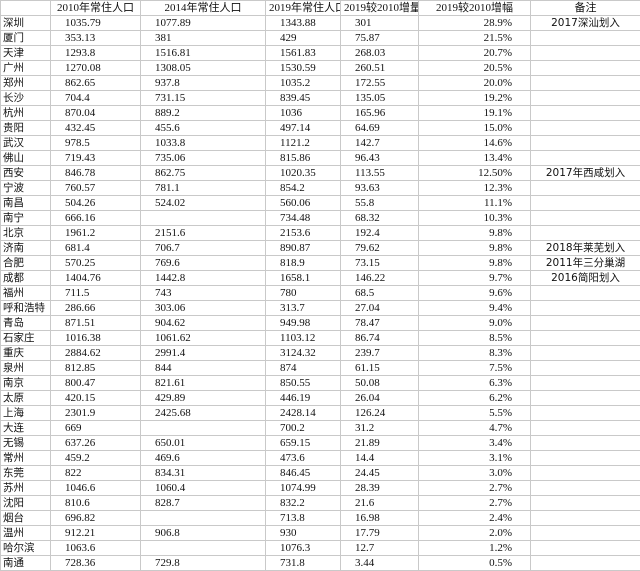  What do you see at coordinates (475, 338) in the screenshot?
I see `growth-rate-cell: 8.5%` at bounding box center [475, 338].